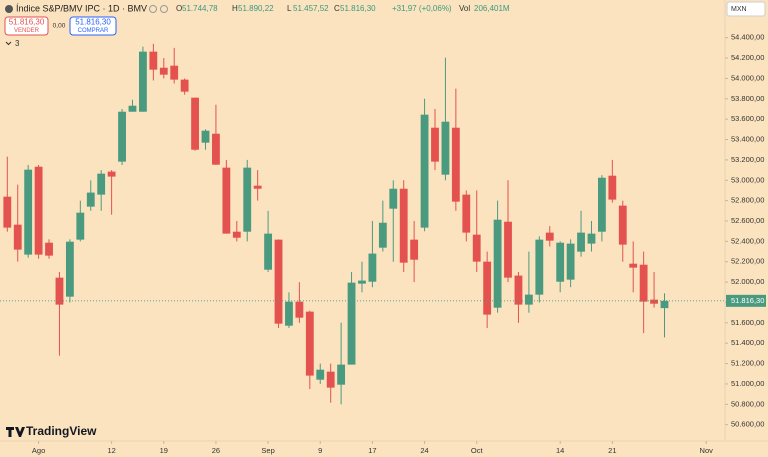 The width and height of the screenshot is (768, 457). Describe the element at coordinates (747, 342) in the screenshot. I see `y-tick-label: 51.400,00` at that location.